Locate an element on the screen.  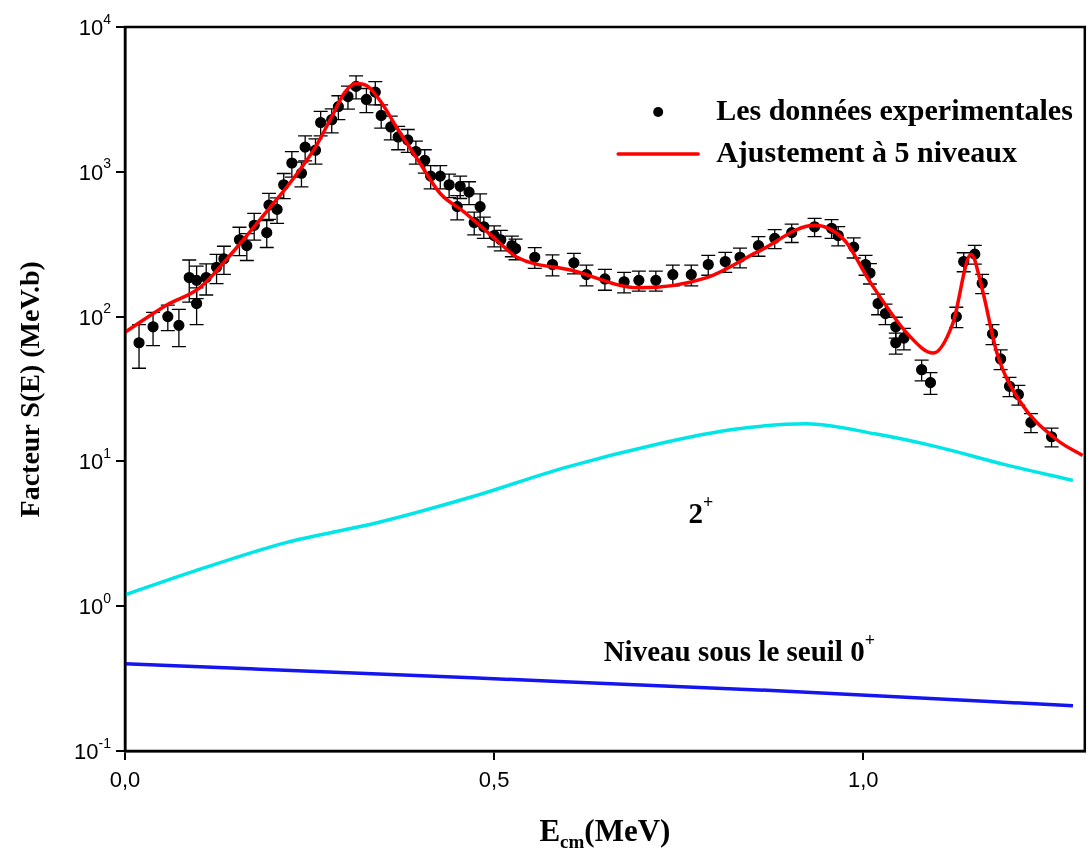
line-series is located at coordinates (600, 685).